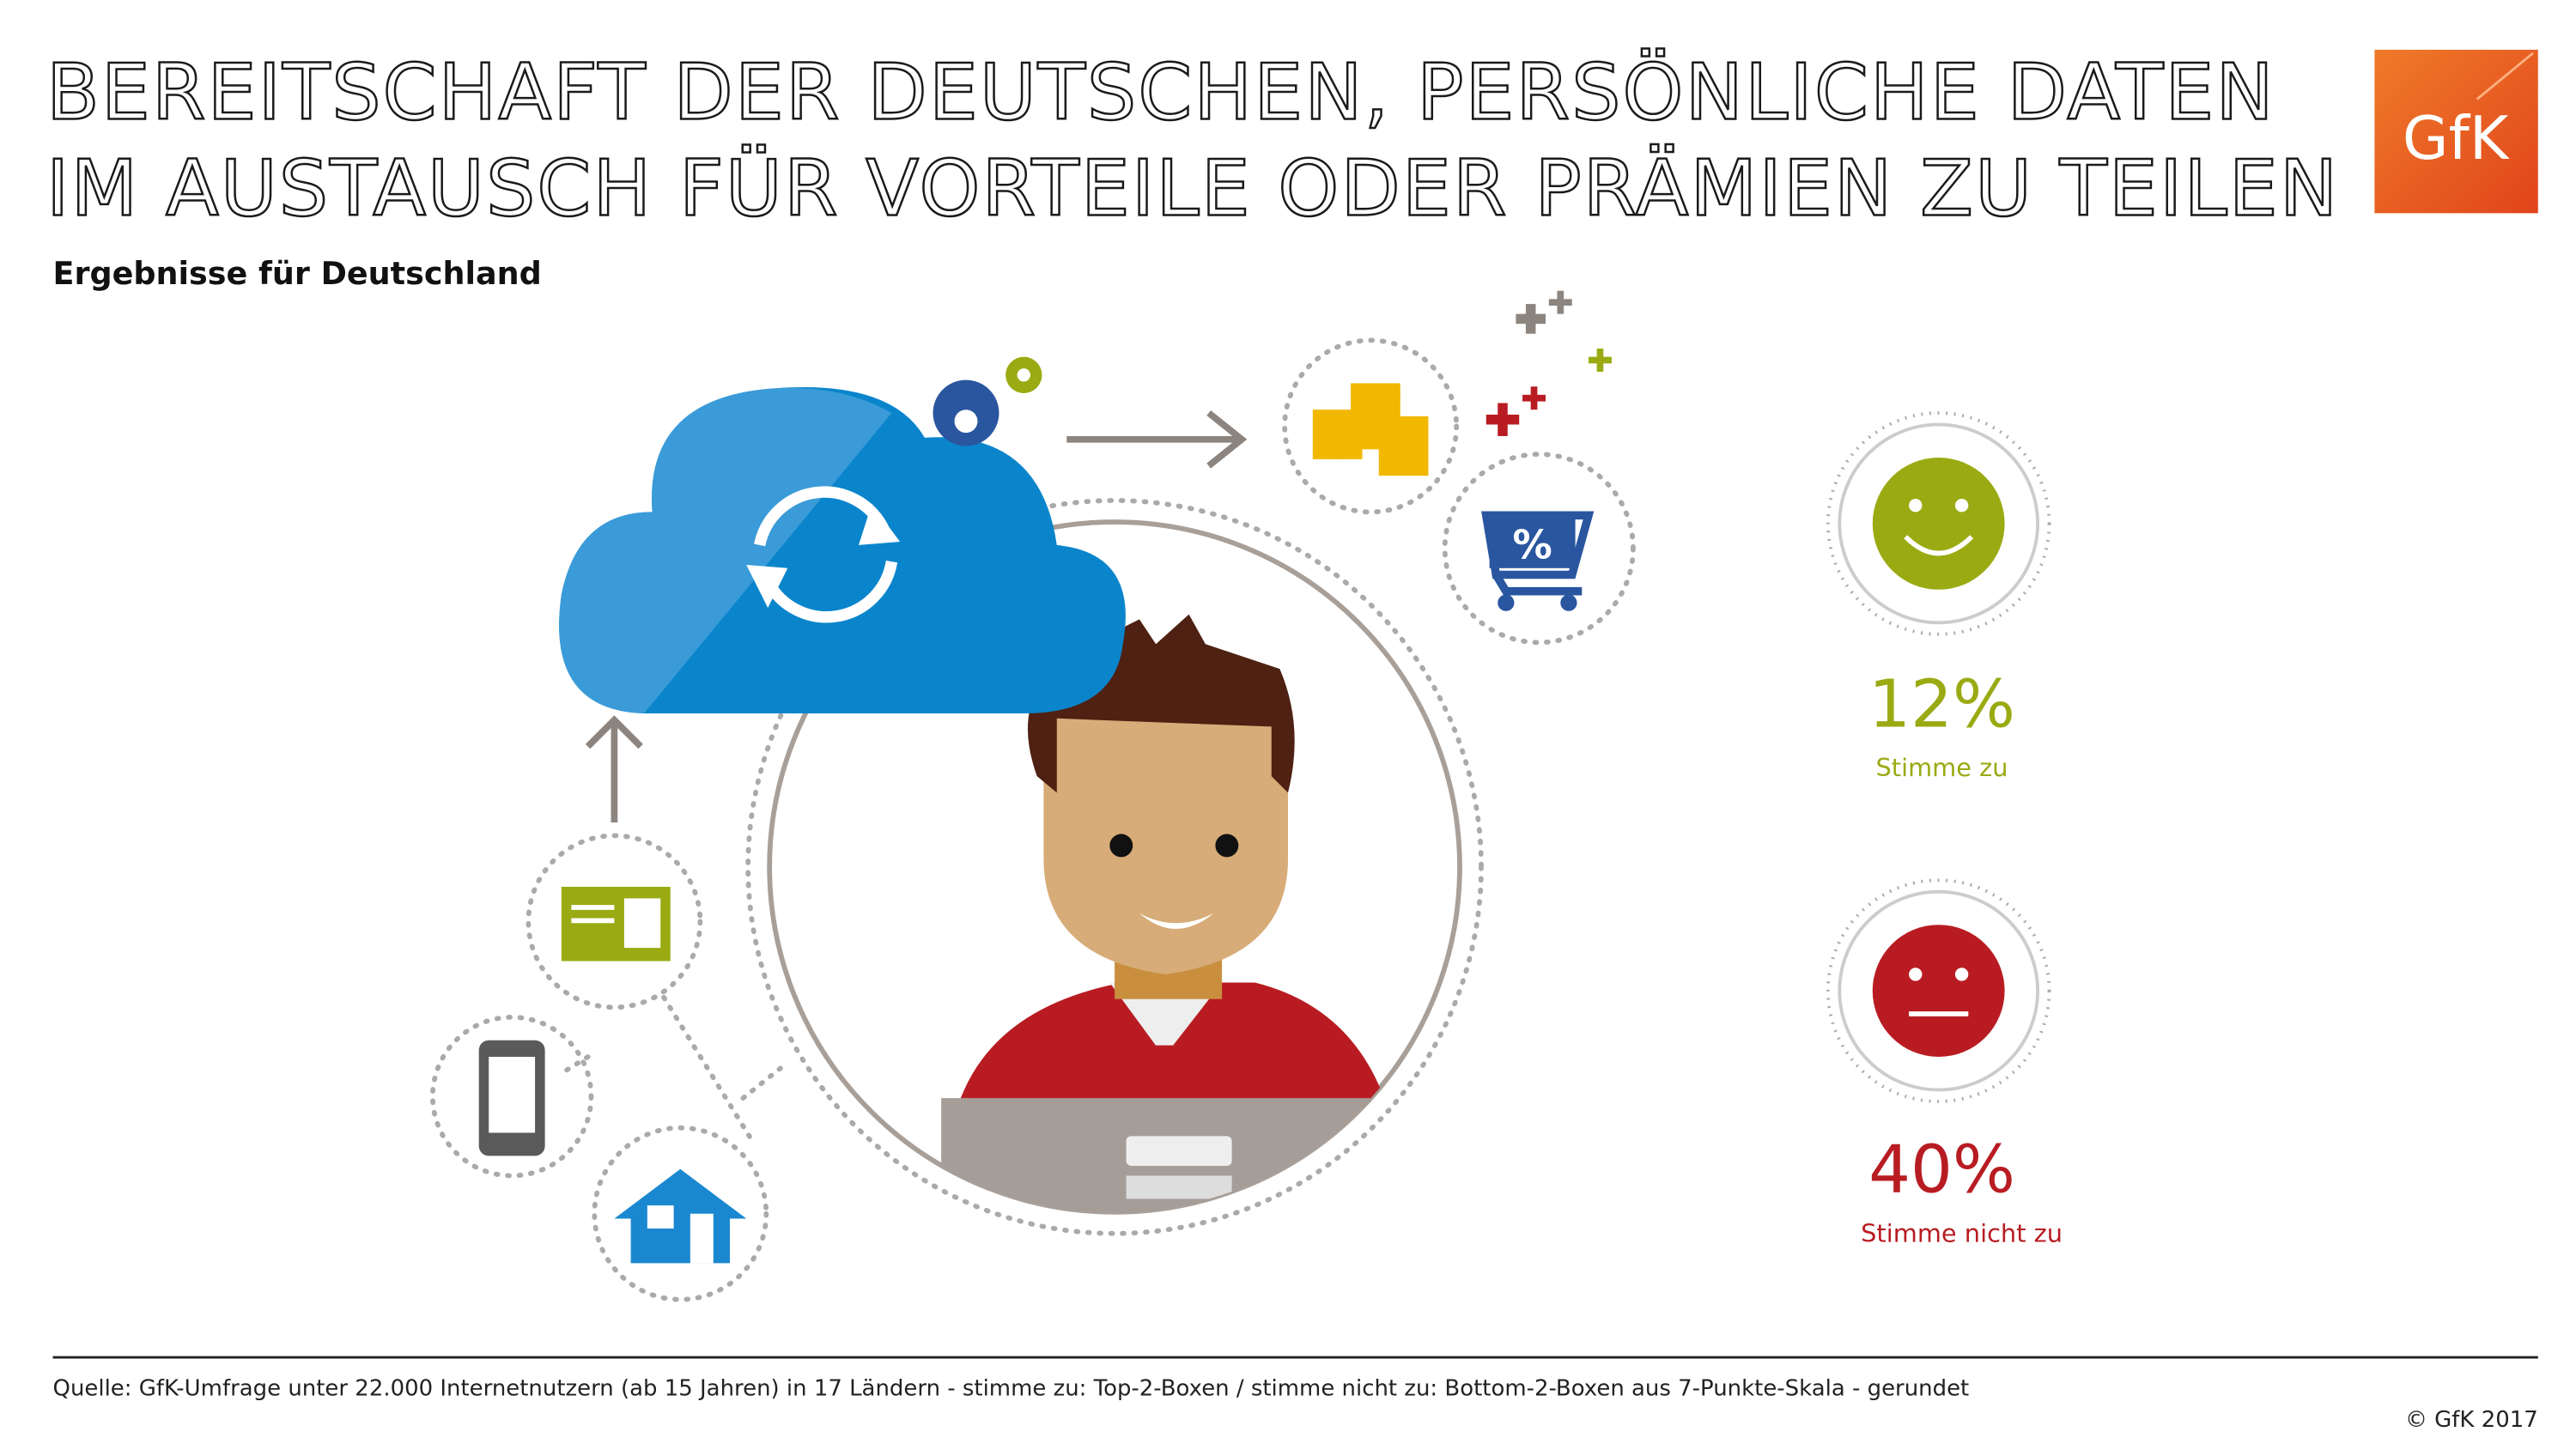 Image resolution: width=2576 pixels, height=1450 pixels. What do you see at coordinates (1938, 524) in the screenshot?
I see `agree-icon` at bounding box center [1938, 524].